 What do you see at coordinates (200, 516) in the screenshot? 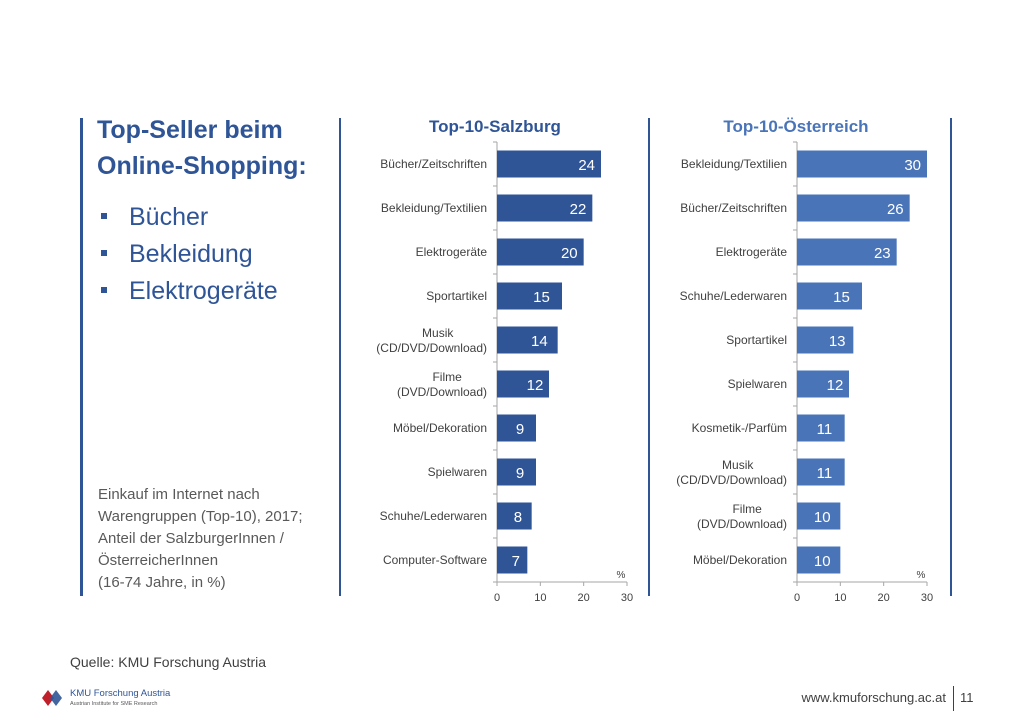
I see `note-line: Warengruppen (Top-10), 2017;` at bounding box center [200, 516].